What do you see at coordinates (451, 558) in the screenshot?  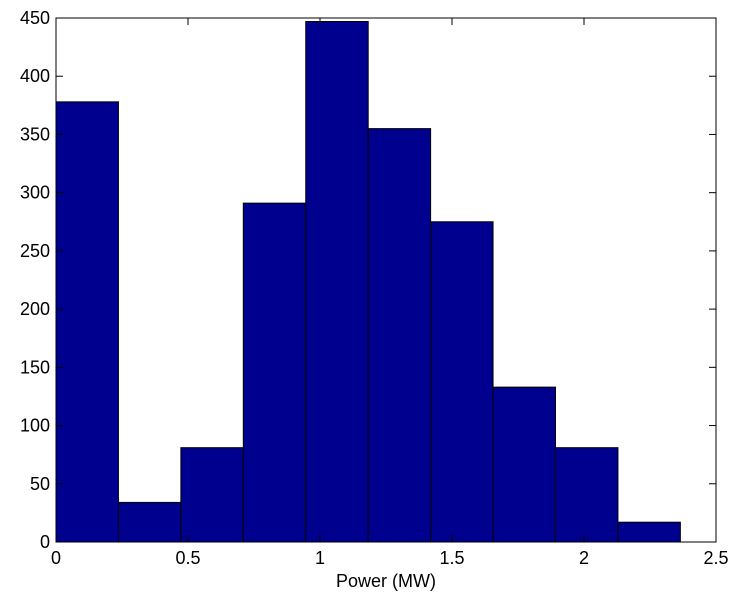 I see `x-tick-label: 1.5` at bounding box center [451, 558].